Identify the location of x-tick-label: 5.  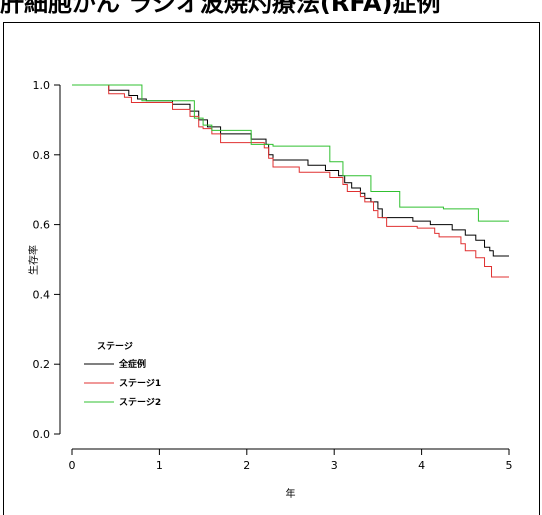
(509, 465).